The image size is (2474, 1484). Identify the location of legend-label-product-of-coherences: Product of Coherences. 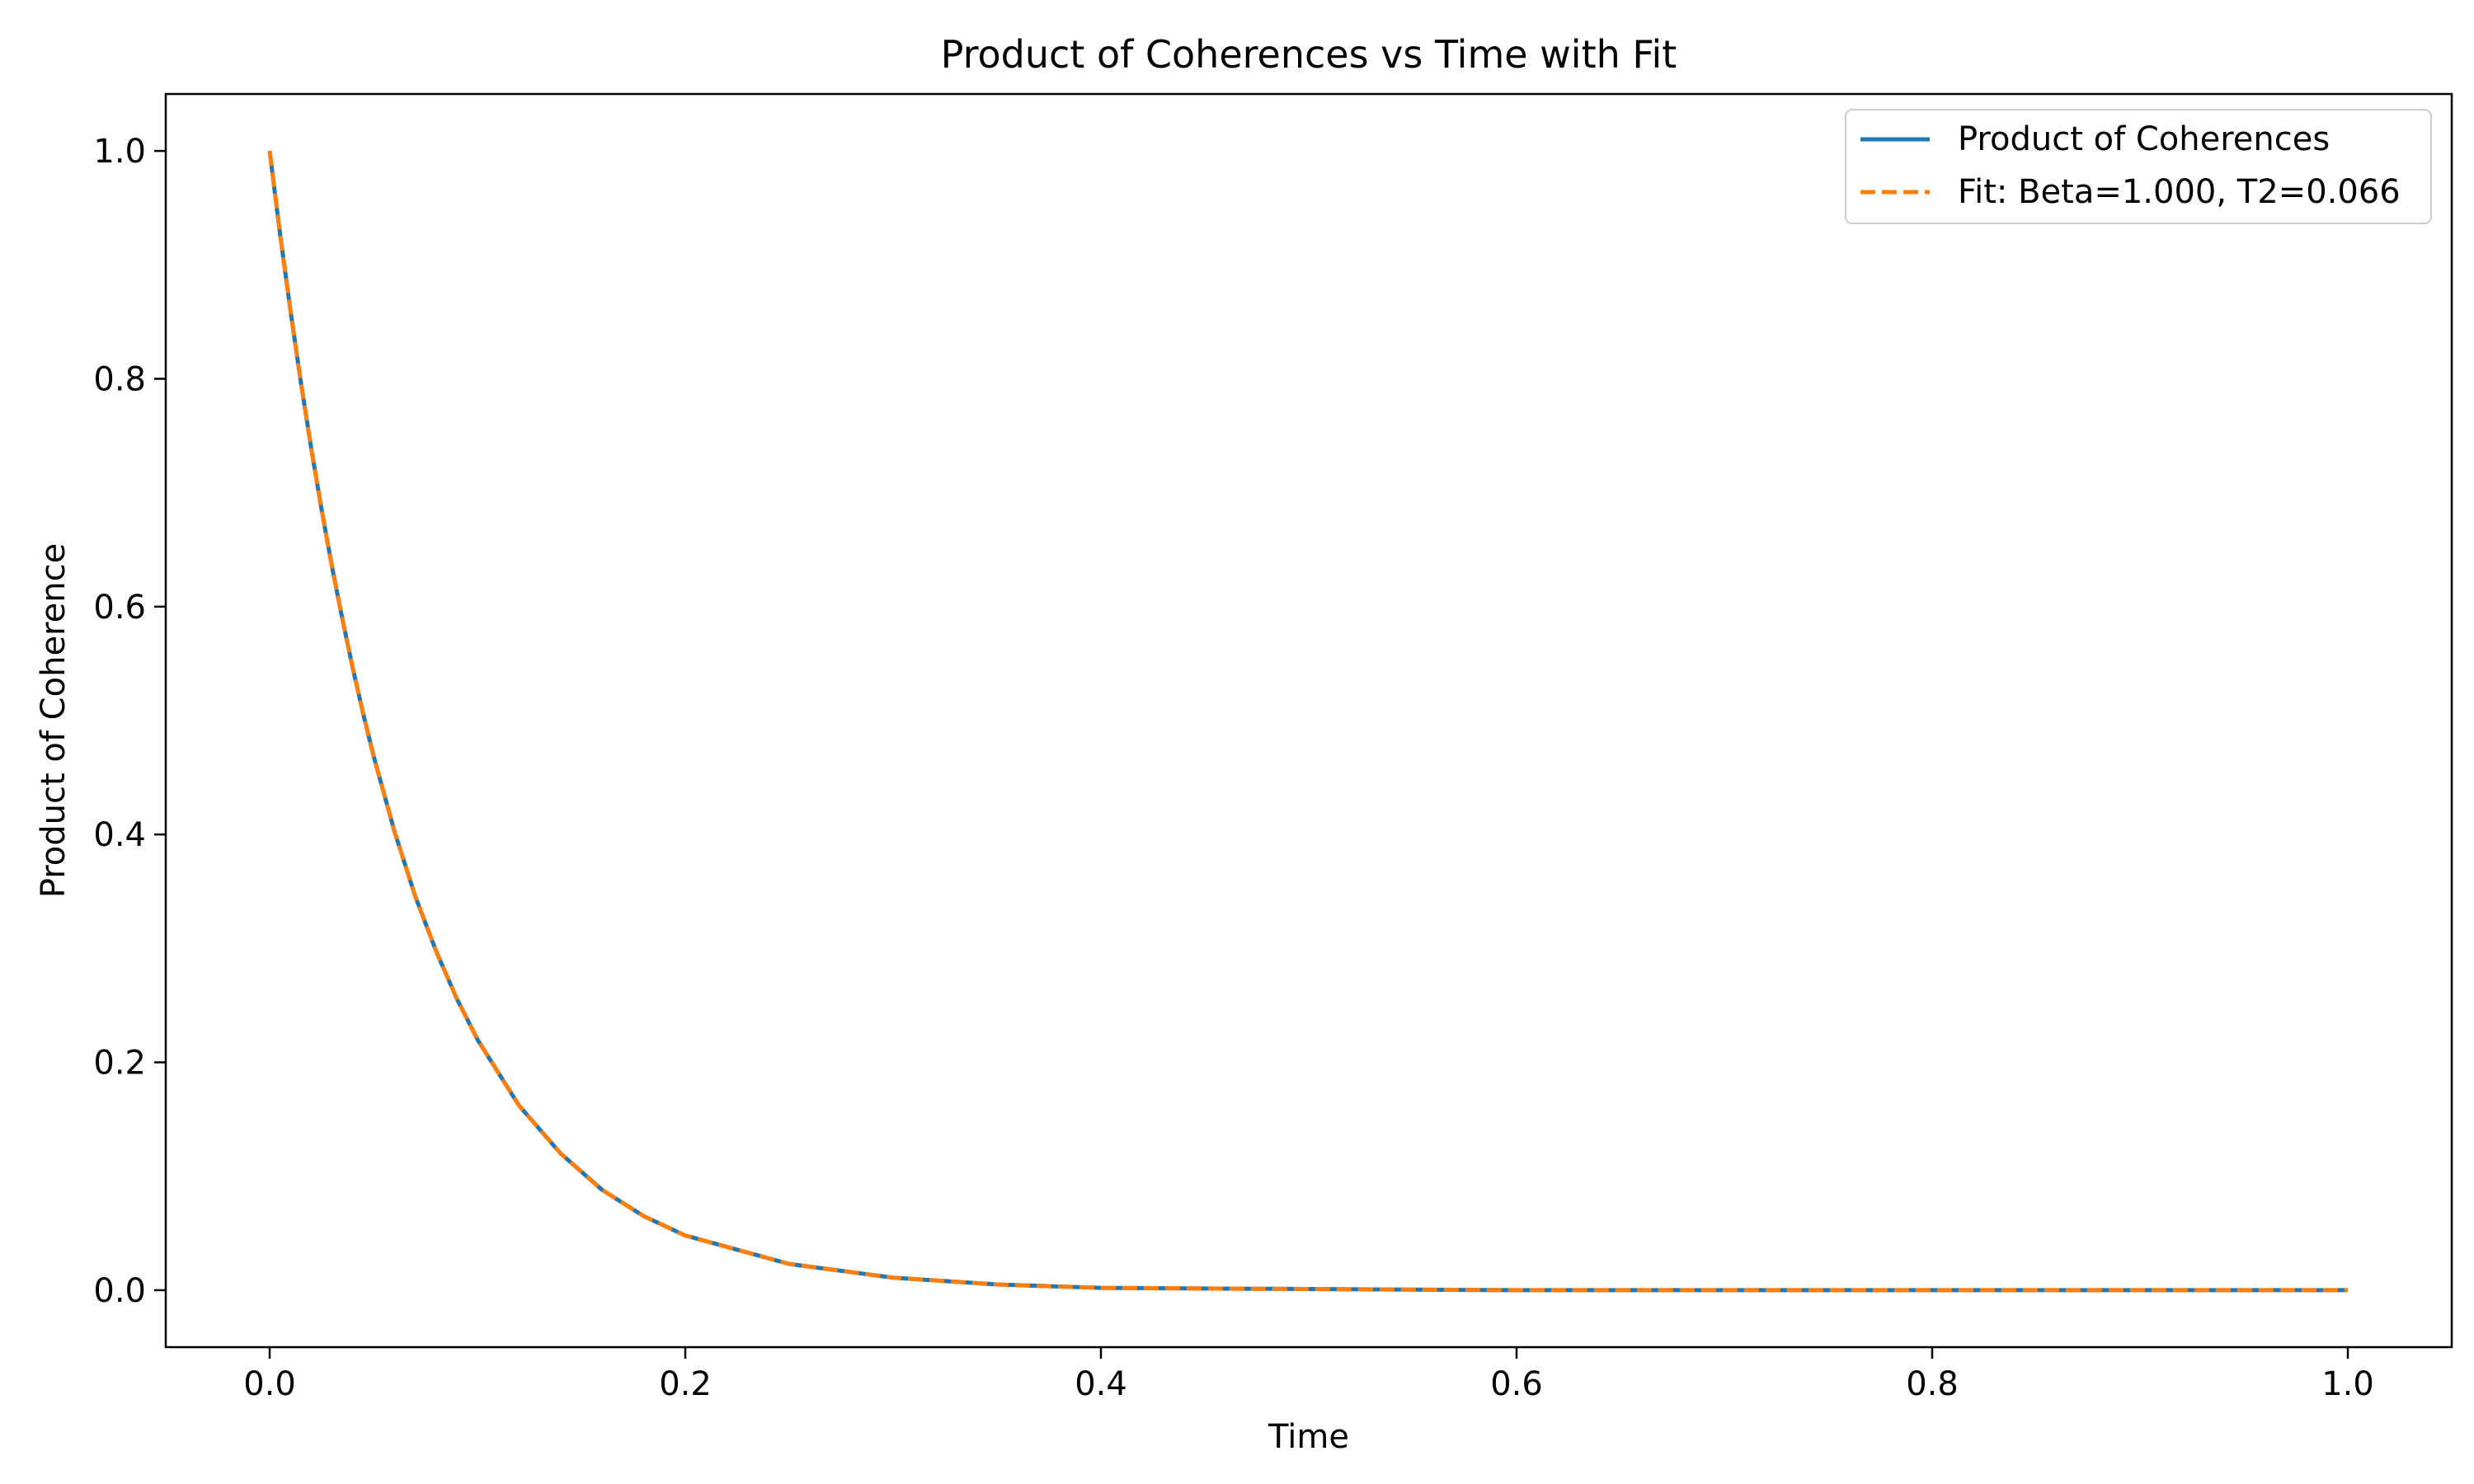
(2144, 139).